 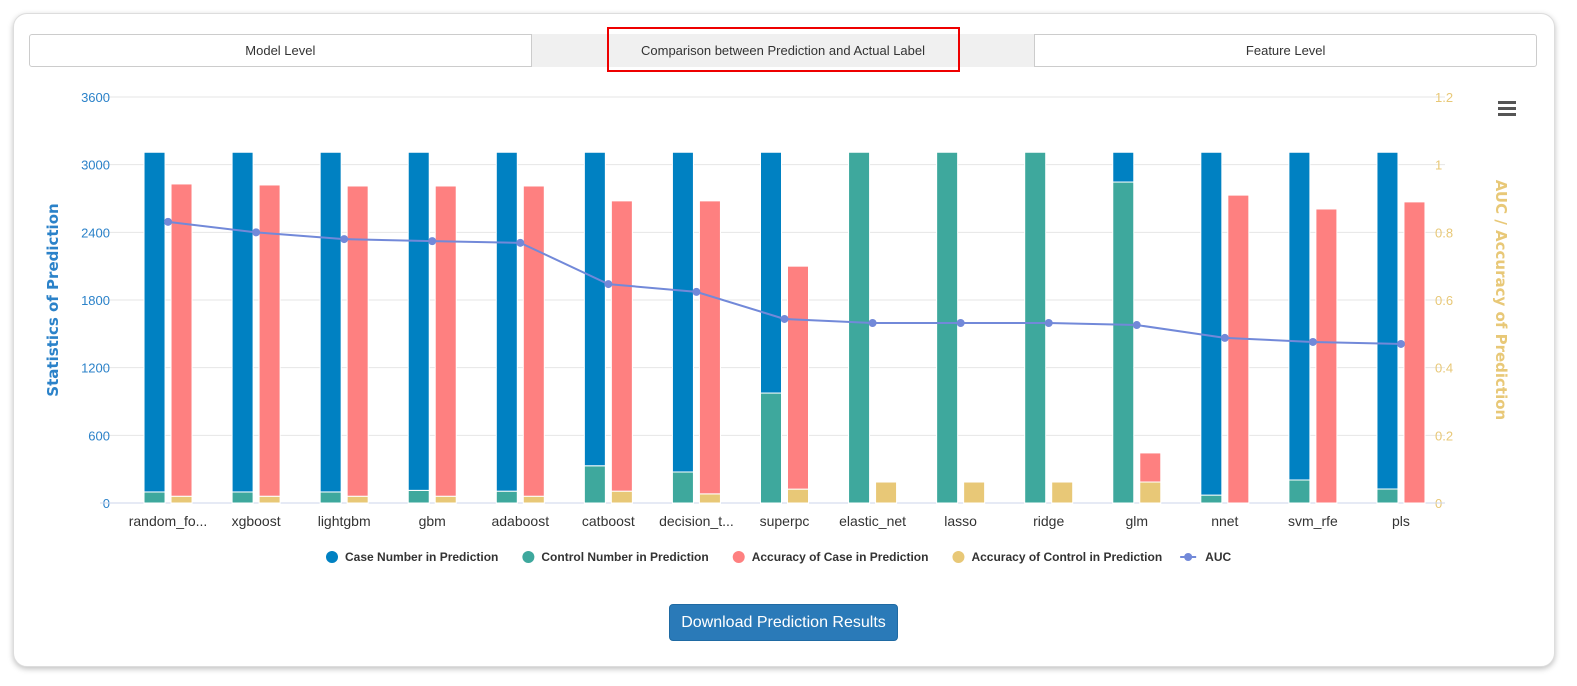 What do you see at coordinates (95, 300) in the screenshot?
I see `y-tick-label: 1800` at bounding box center [95, 300].